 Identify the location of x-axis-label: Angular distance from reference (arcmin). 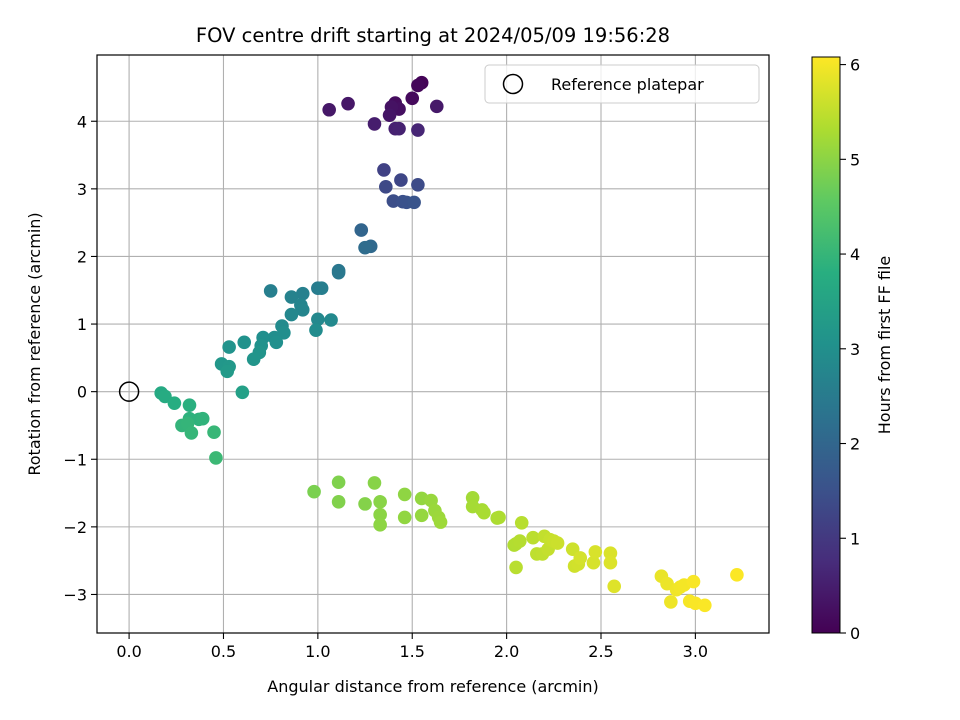
(432, 686).